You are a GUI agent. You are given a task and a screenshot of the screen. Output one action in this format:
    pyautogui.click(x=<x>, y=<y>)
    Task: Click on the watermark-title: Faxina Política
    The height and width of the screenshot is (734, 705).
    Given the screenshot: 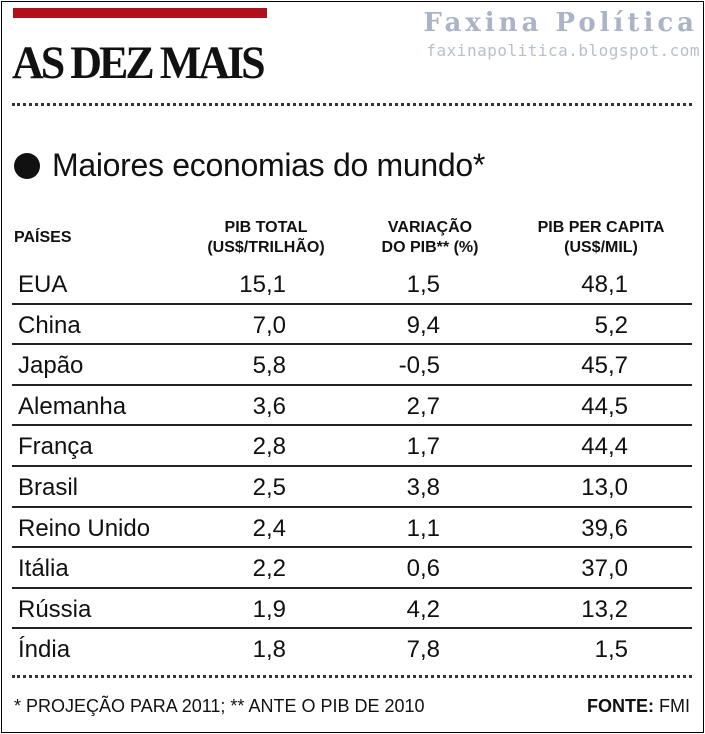 What is the action you would take?
    pyautogui.click(x=560, y=23)
    